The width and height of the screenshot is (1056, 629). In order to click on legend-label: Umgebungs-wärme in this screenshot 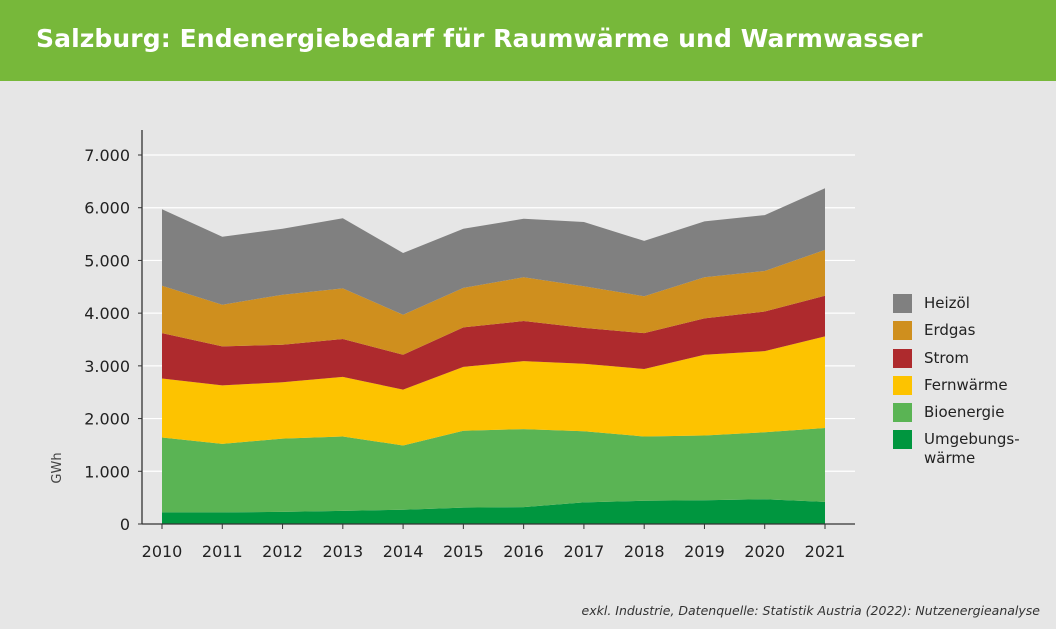, I will do `click(972, 449)`.